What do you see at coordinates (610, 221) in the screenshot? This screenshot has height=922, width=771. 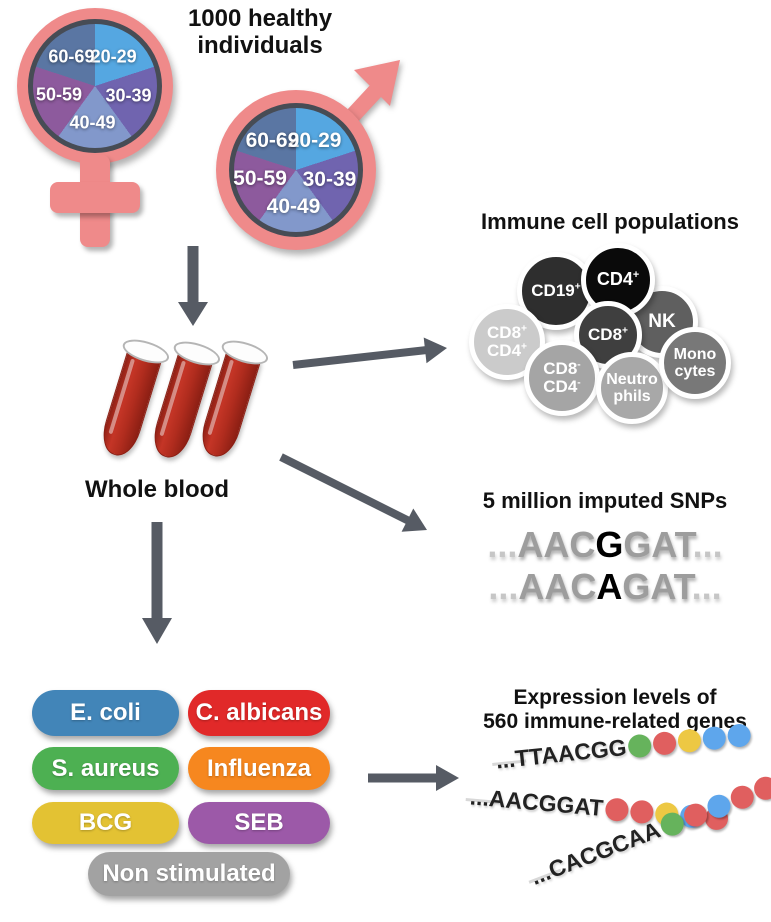 I see `immune-populations-title: Immune cell populations` at bounding box center [610, 221].